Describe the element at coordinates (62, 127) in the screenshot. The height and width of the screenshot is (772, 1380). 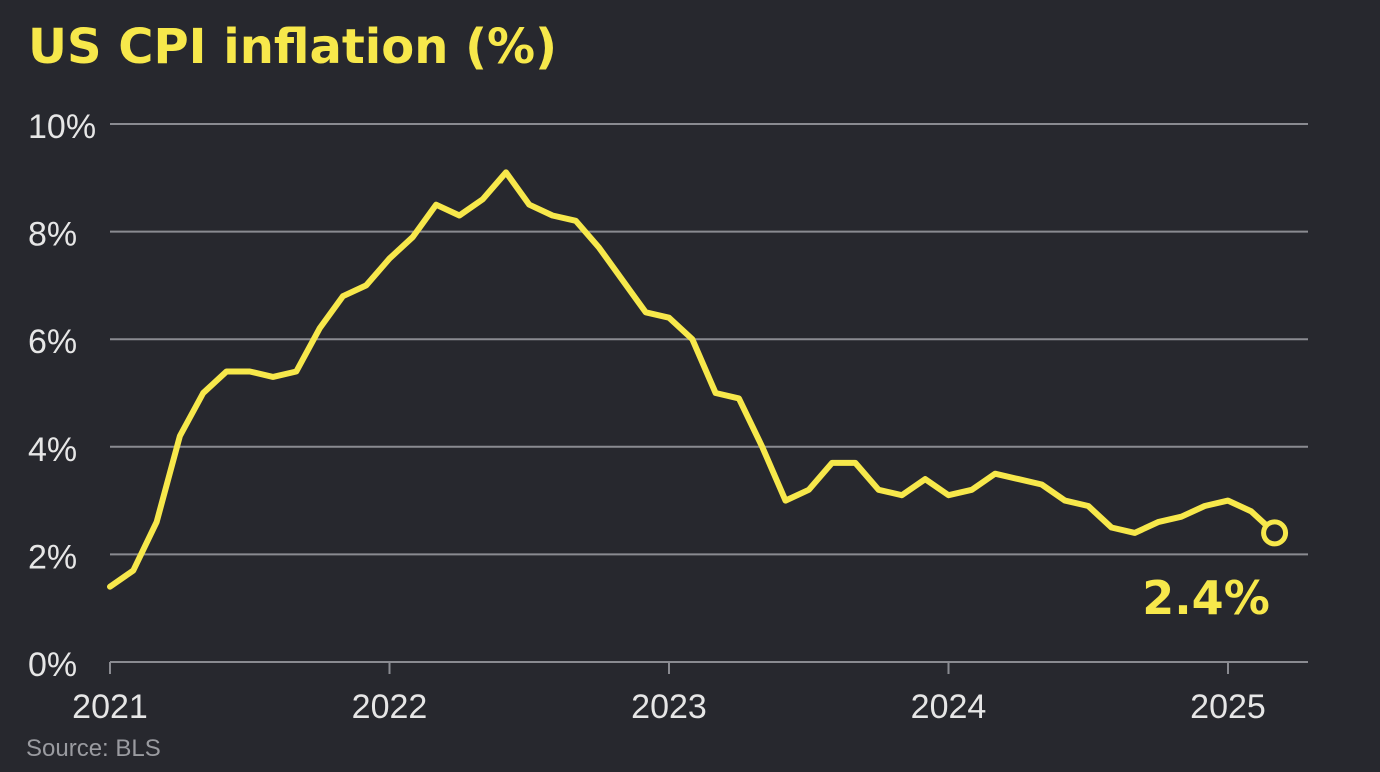
I see `y-tick-label: 10%` at that location.